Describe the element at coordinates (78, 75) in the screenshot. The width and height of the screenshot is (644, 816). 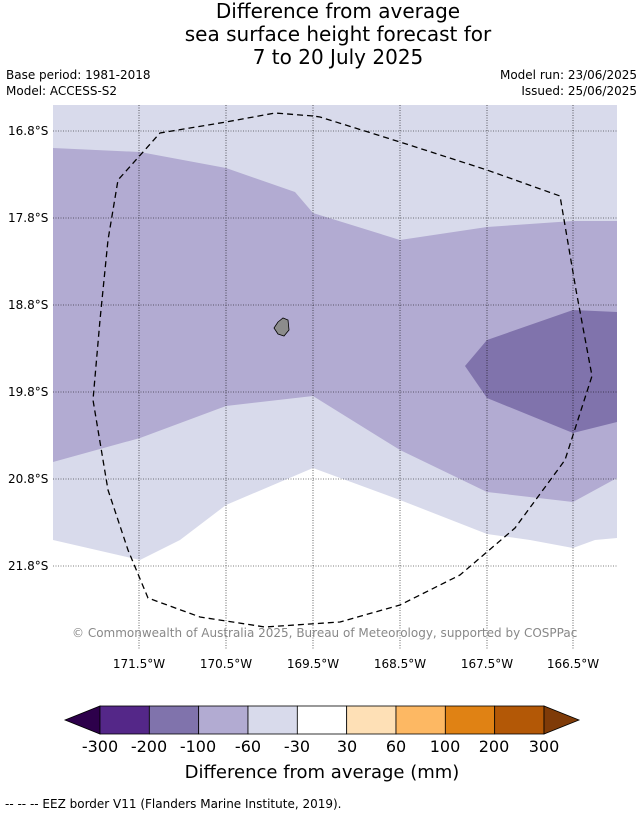
I see `base-period: Base period: 1981-2018` at that location.